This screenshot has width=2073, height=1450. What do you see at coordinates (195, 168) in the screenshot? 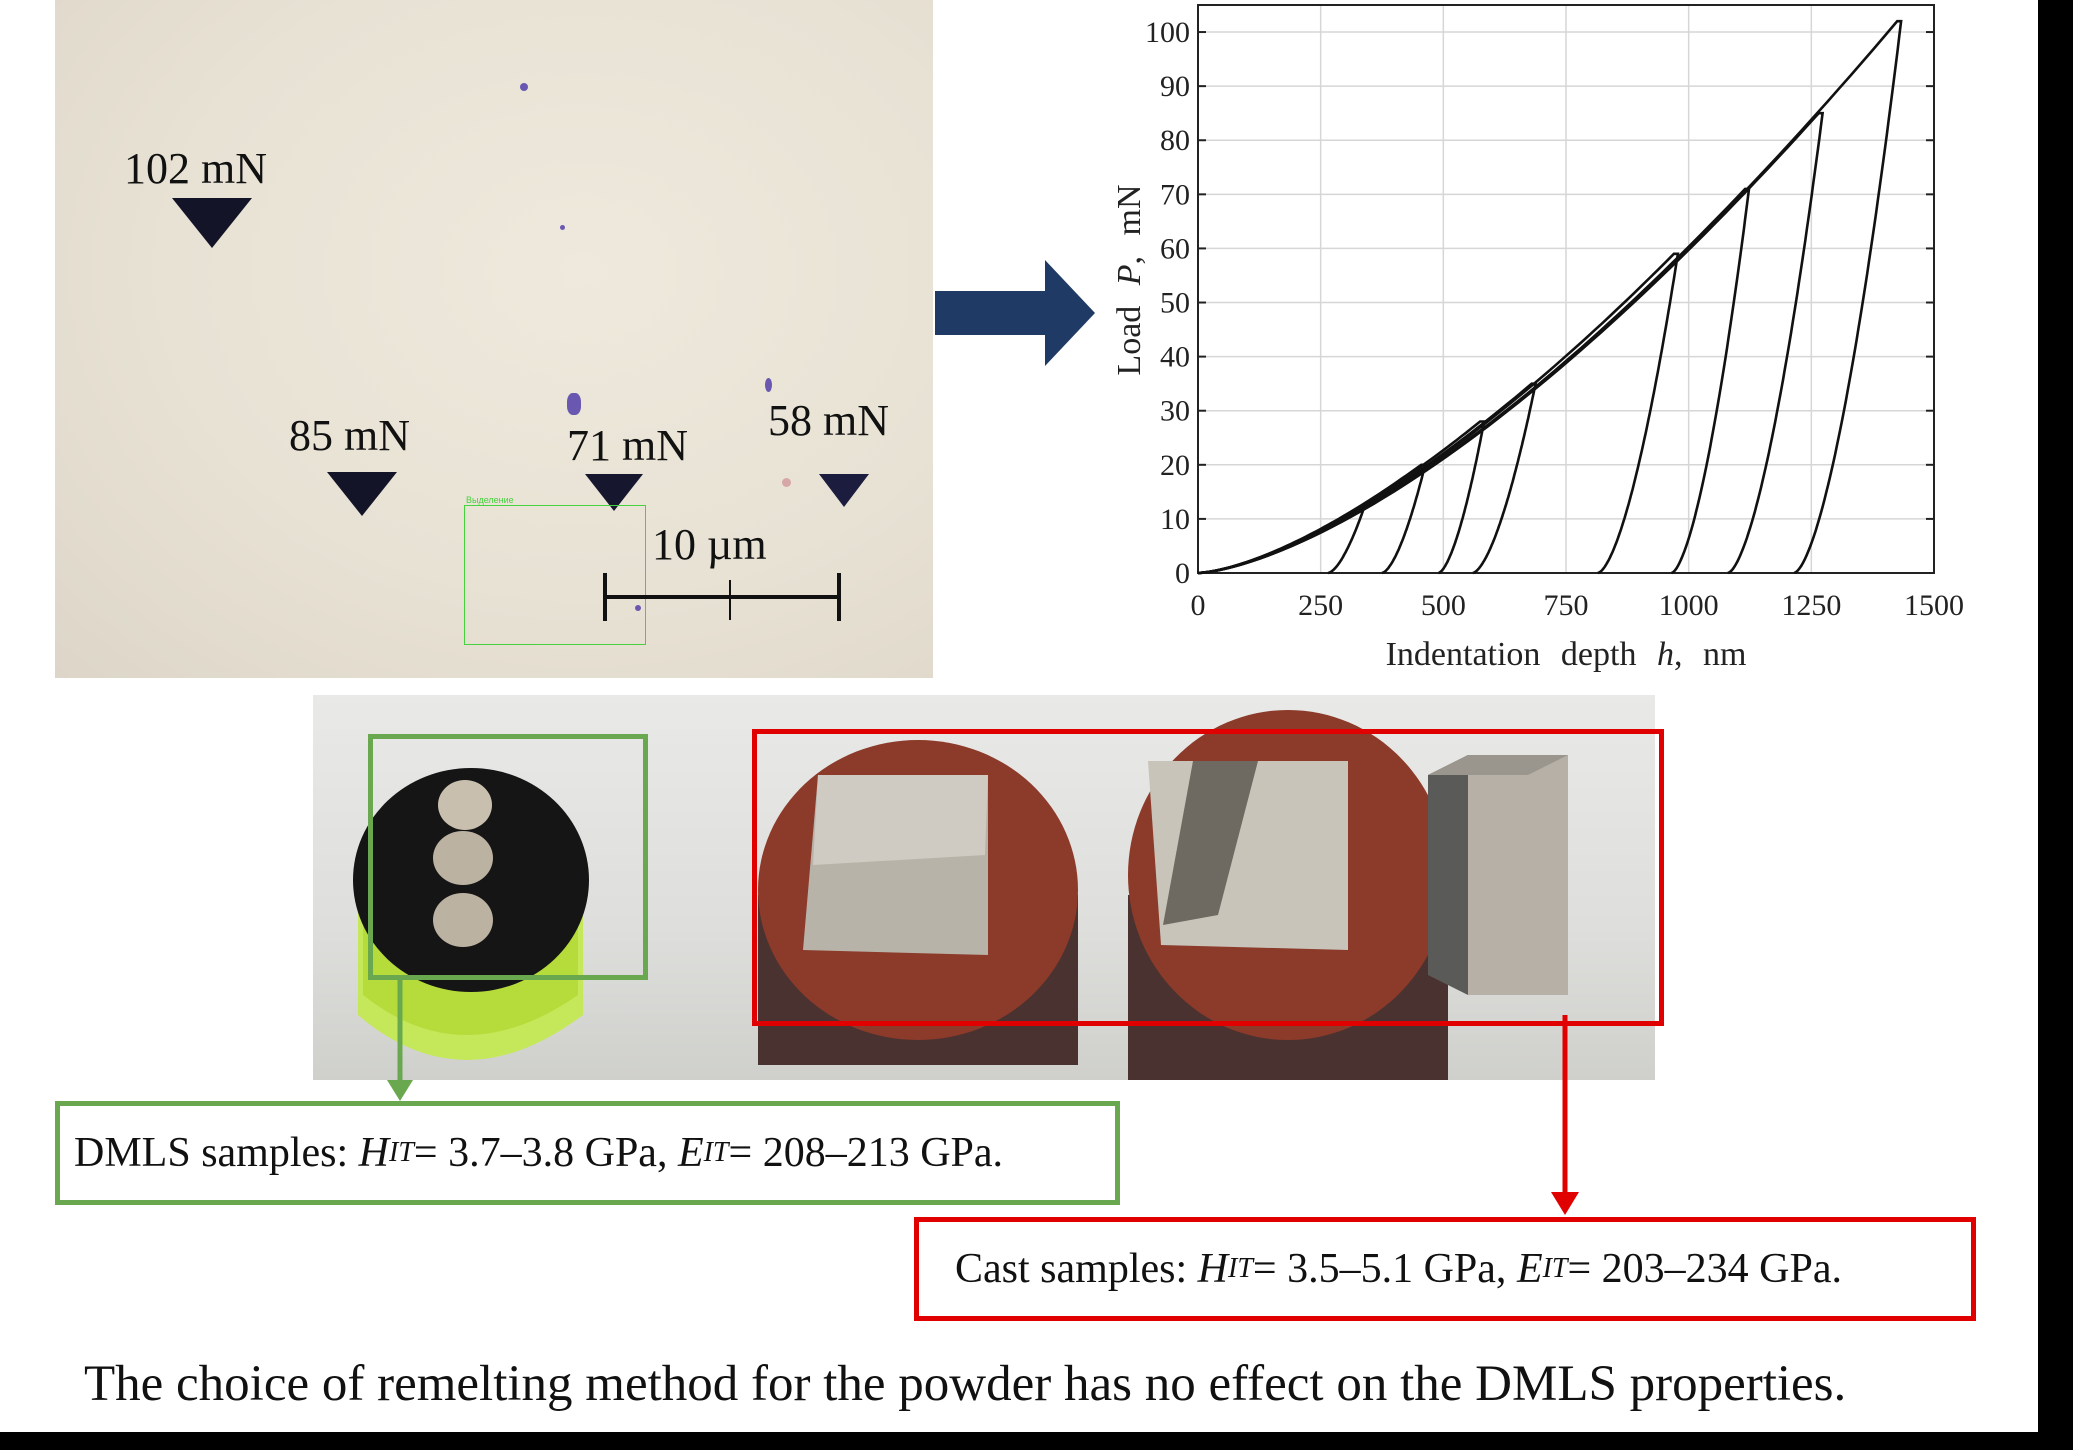
I see `load-label-102: 102 mN` at bounding box center [195, 168].